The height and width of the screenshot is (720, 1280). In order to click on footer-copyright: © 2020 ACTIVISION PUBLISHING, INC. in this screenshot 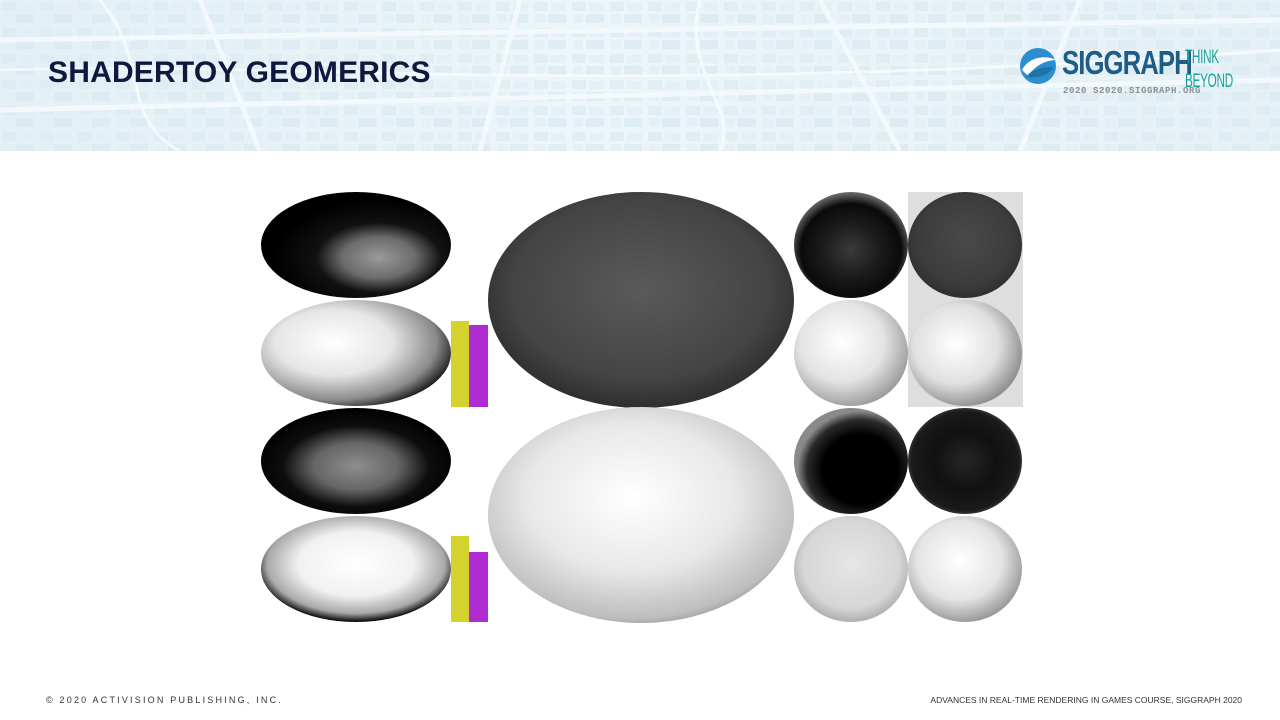, I will do `click(164, 700)`.